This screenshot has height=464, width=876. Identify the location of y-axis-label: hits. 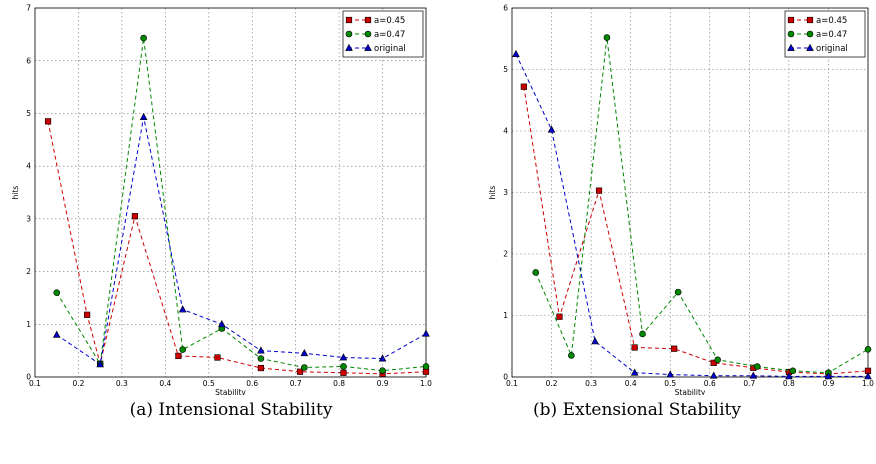
(15, 193).